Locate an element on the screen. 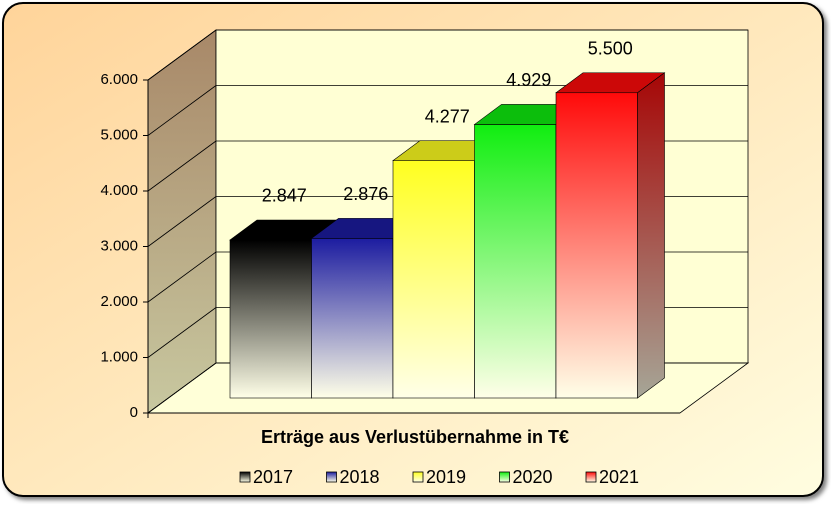 Image resolution: width=831 pixels, height=509 pixels. legend-label: 2018 is located at coordinates (360, 477).